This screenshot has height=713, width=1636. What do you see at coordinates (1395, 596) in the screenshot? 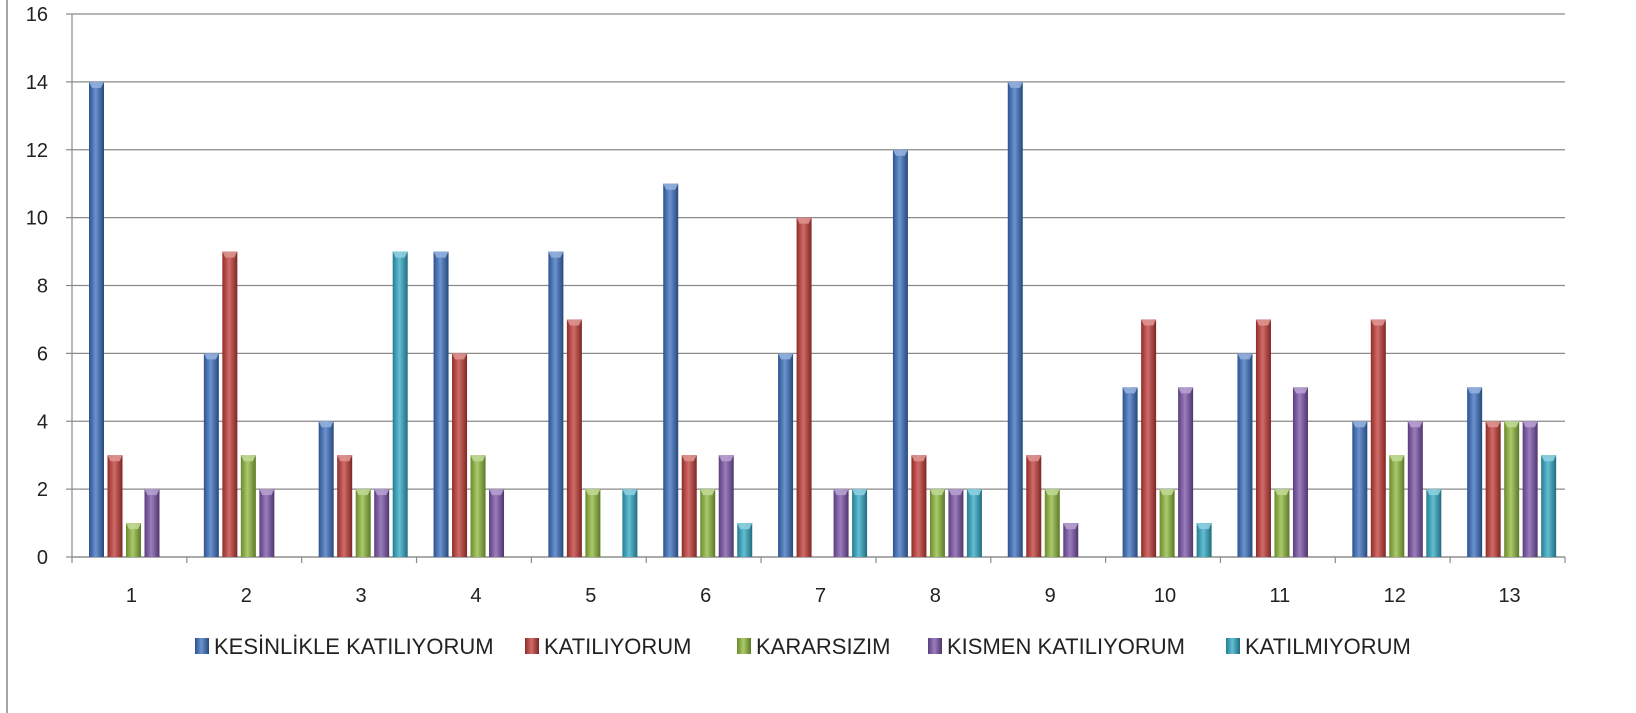
I see `x-tick-label: 12` at bounding box center [1395, 596].